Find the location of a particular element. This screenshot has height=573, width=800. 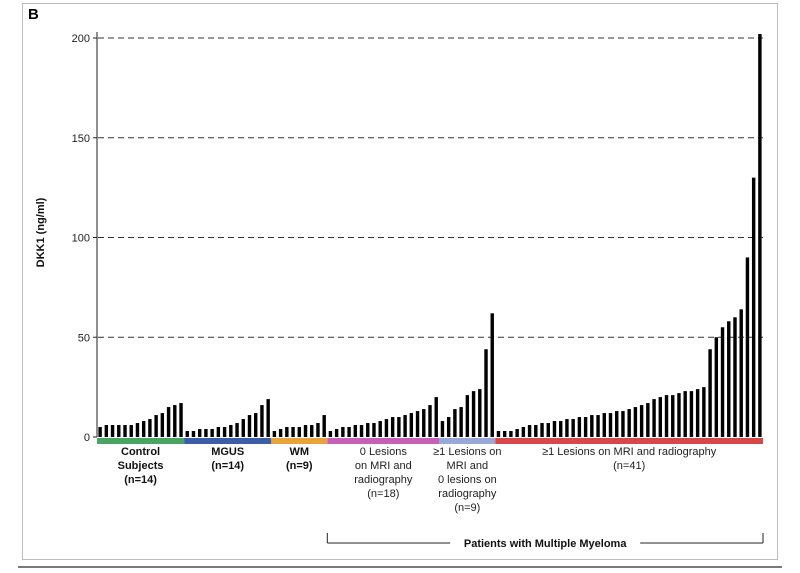

group-label-wm: WM is located at coordinates (300, 452).